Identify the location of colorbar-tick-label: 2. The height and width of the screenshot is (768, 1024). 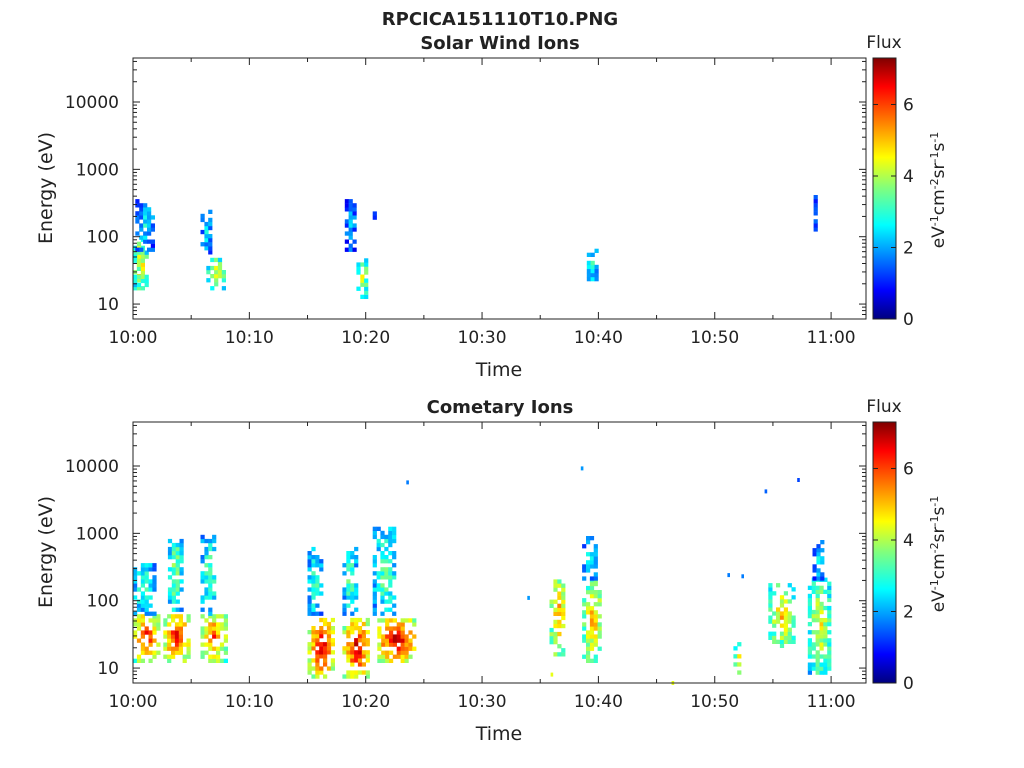
(908, 248).